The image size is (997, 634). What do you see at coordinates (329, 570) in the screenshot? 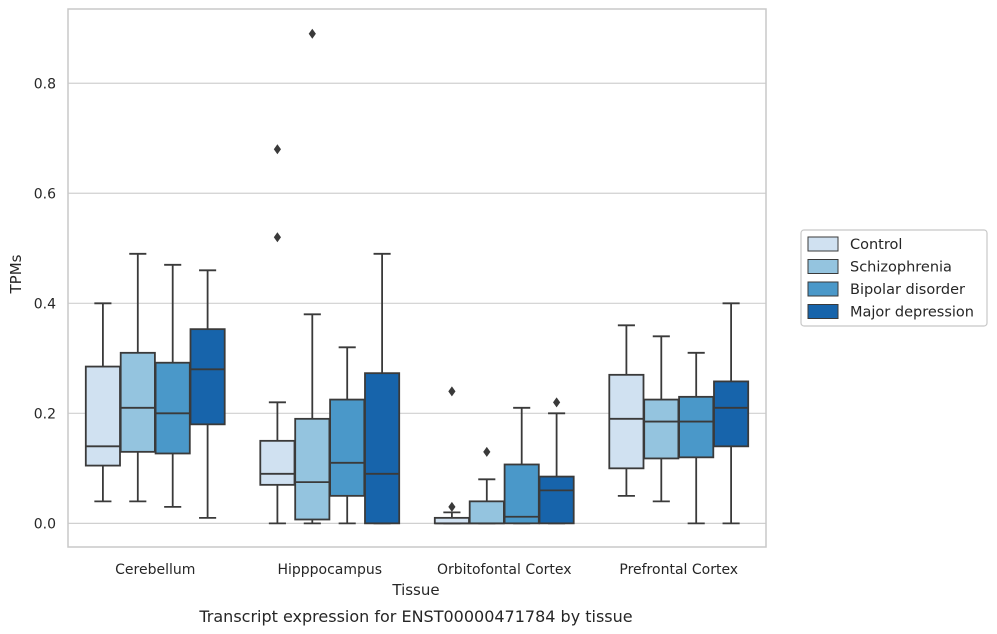
I see `x-tick-label: Hipppocampus` at bounding box center [329, 570].